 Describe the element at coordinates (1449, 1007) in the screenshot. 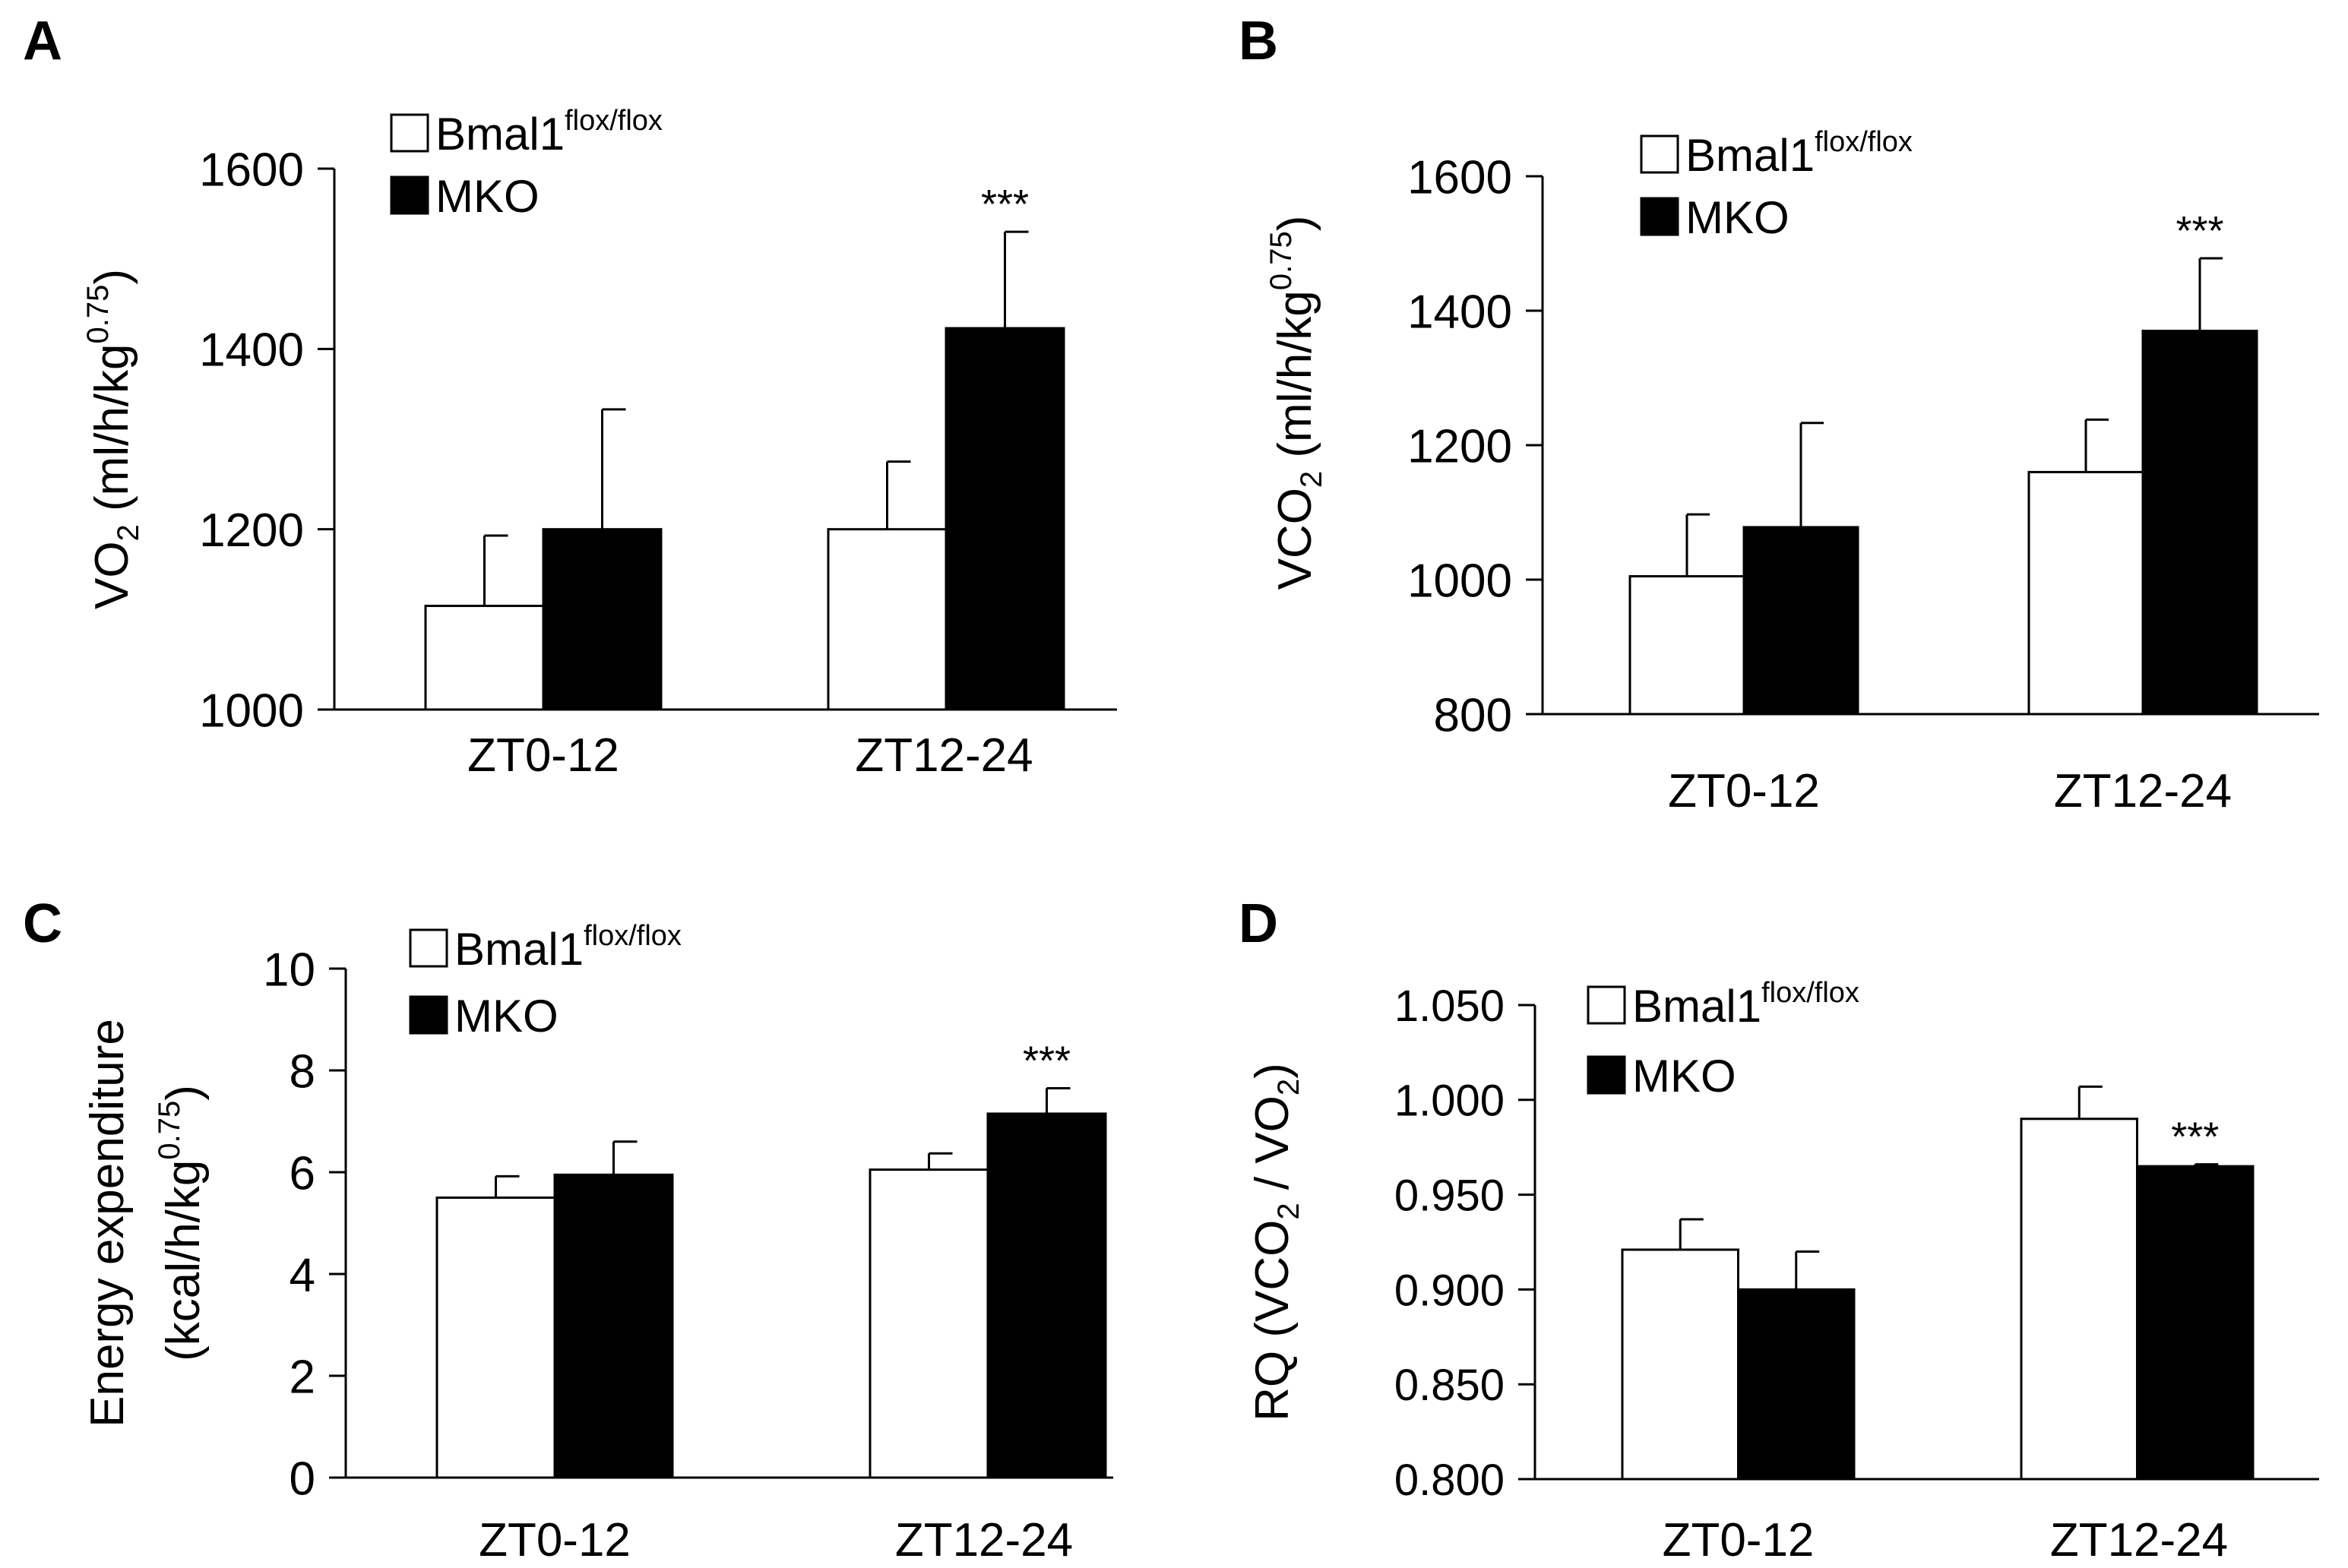

I see `y-tick-label: 1.050` at that location.